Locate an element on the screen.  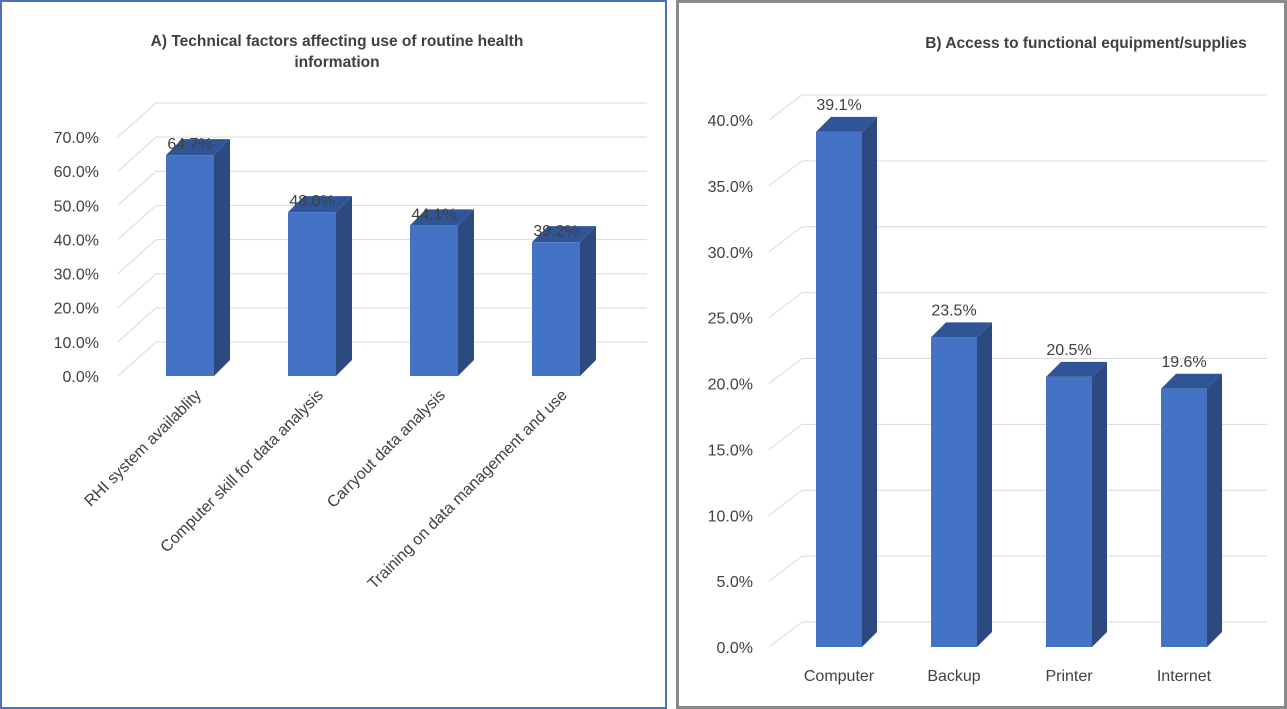
y-tick-label: 35.0% is located at coordinates (730, 187).